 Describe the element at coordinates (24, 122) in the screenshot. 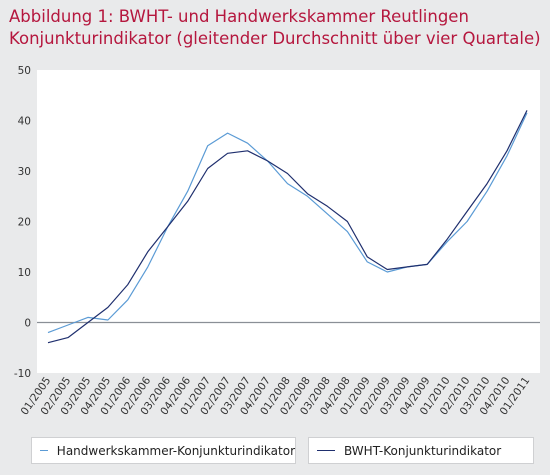

I see `y-tick-label: 40` at that location.